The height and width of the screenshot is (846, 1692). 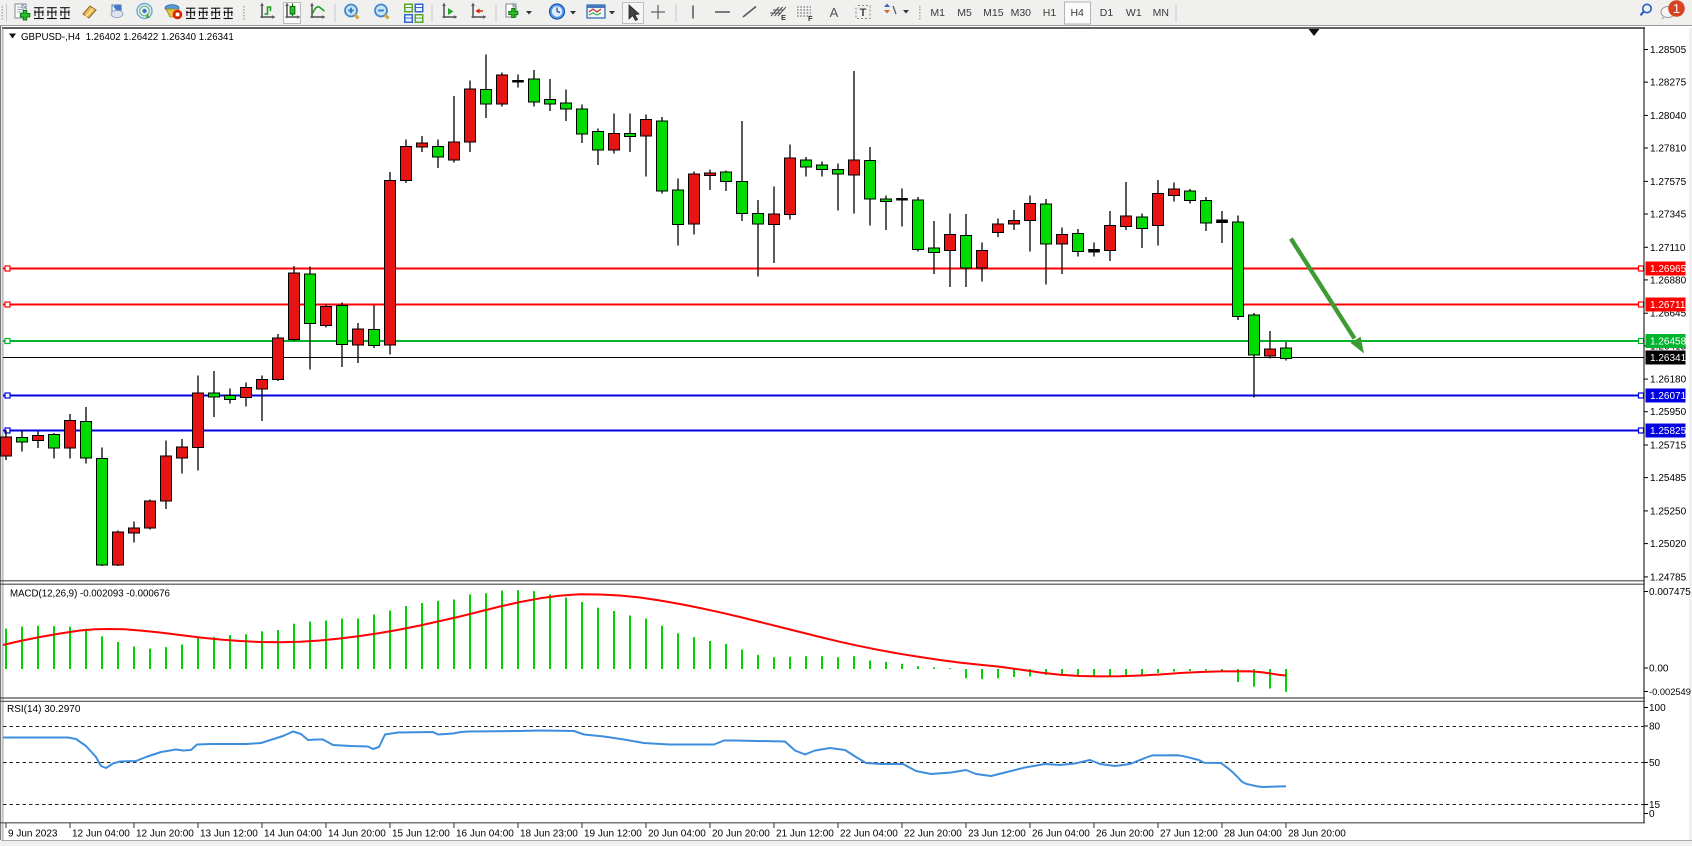 What do you see at coordinates (1655, 727) in the screenshot?
I see `svg-text: 80` at bounding box center [1655, 727].